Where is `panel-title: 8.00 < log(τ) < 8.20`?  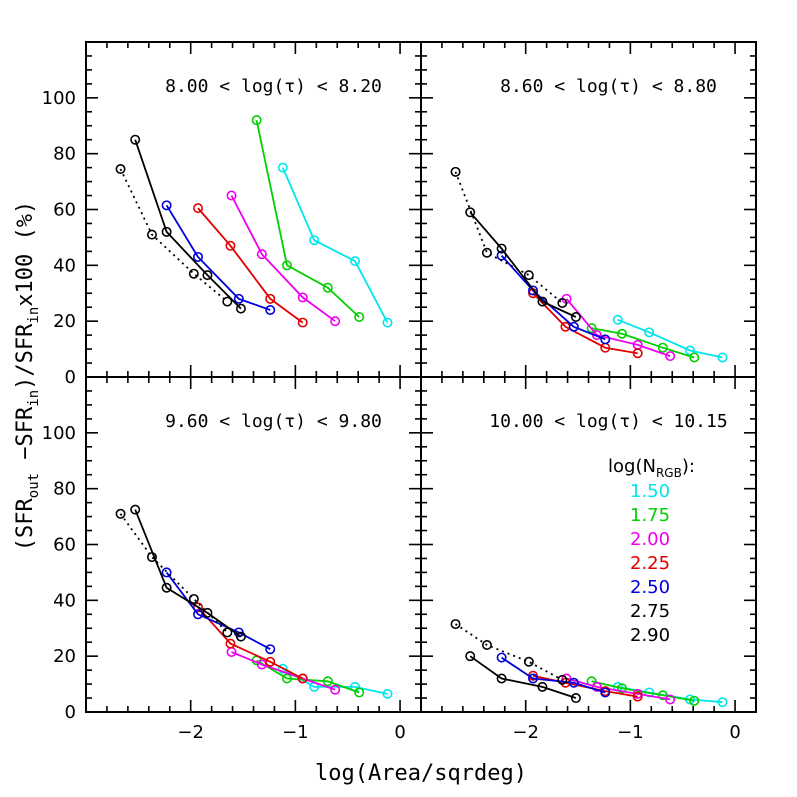 panel-title: 8.00 < log(τ) < 8.20 is located at coordinates (273, 86).